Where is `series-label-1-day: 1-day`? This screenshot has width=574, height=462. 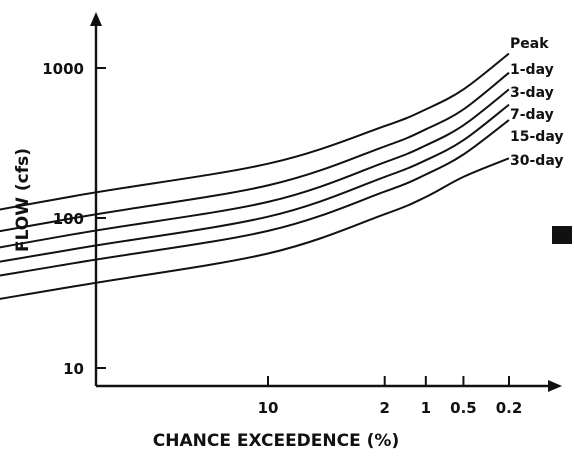 series-label-1-day: 1-day is located at coordinates (532, 70).